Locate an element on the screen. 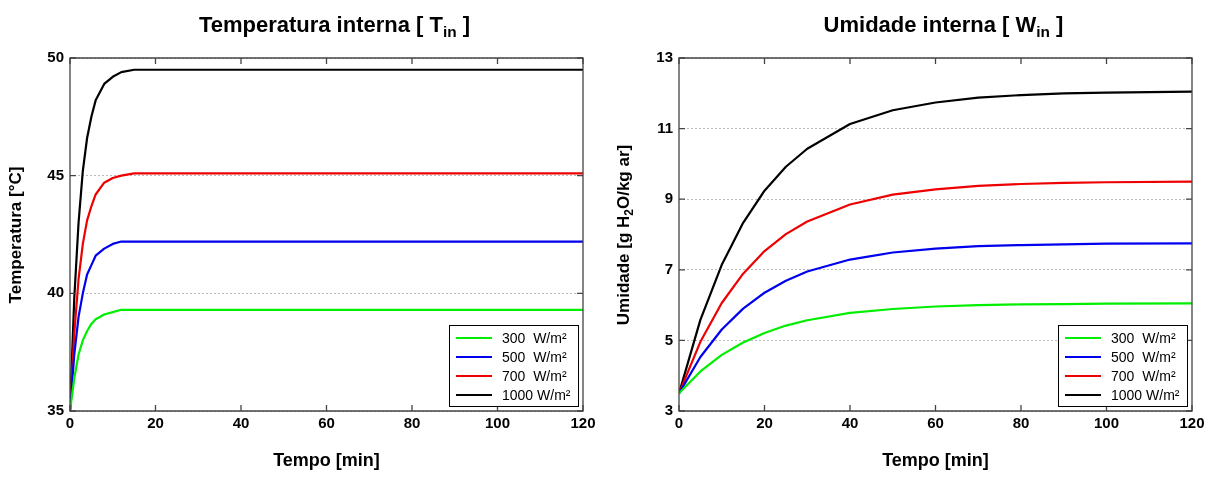 The height and width of the screenshot is (477, 1218). y-tick-label: 3 is located at coordinates (668, 410).